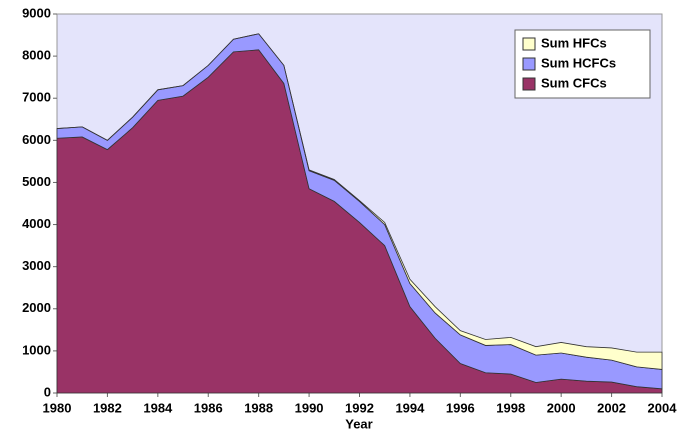 Image resolution: width=679 pixels, height=432 pixels. Describe the element at coordinates (358, 423) in the screenshot. I see `x-axis-label: Year` at that location.